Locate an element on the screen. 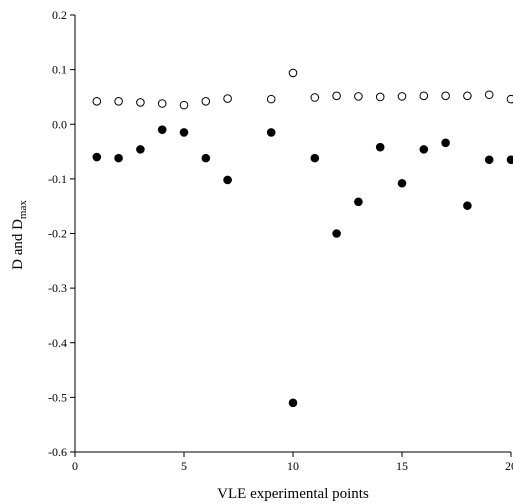  x-axis-ticks: 0 5 10 15 20 is located at coordinates (292, 462).